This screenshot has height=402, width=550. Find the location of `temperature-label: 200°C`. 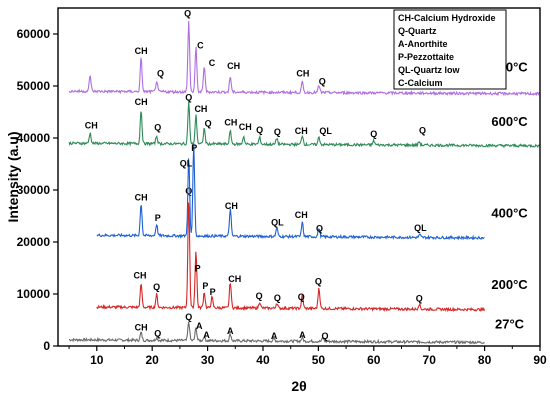

temperature-label: 200°C is located at coordinates (509, 284).